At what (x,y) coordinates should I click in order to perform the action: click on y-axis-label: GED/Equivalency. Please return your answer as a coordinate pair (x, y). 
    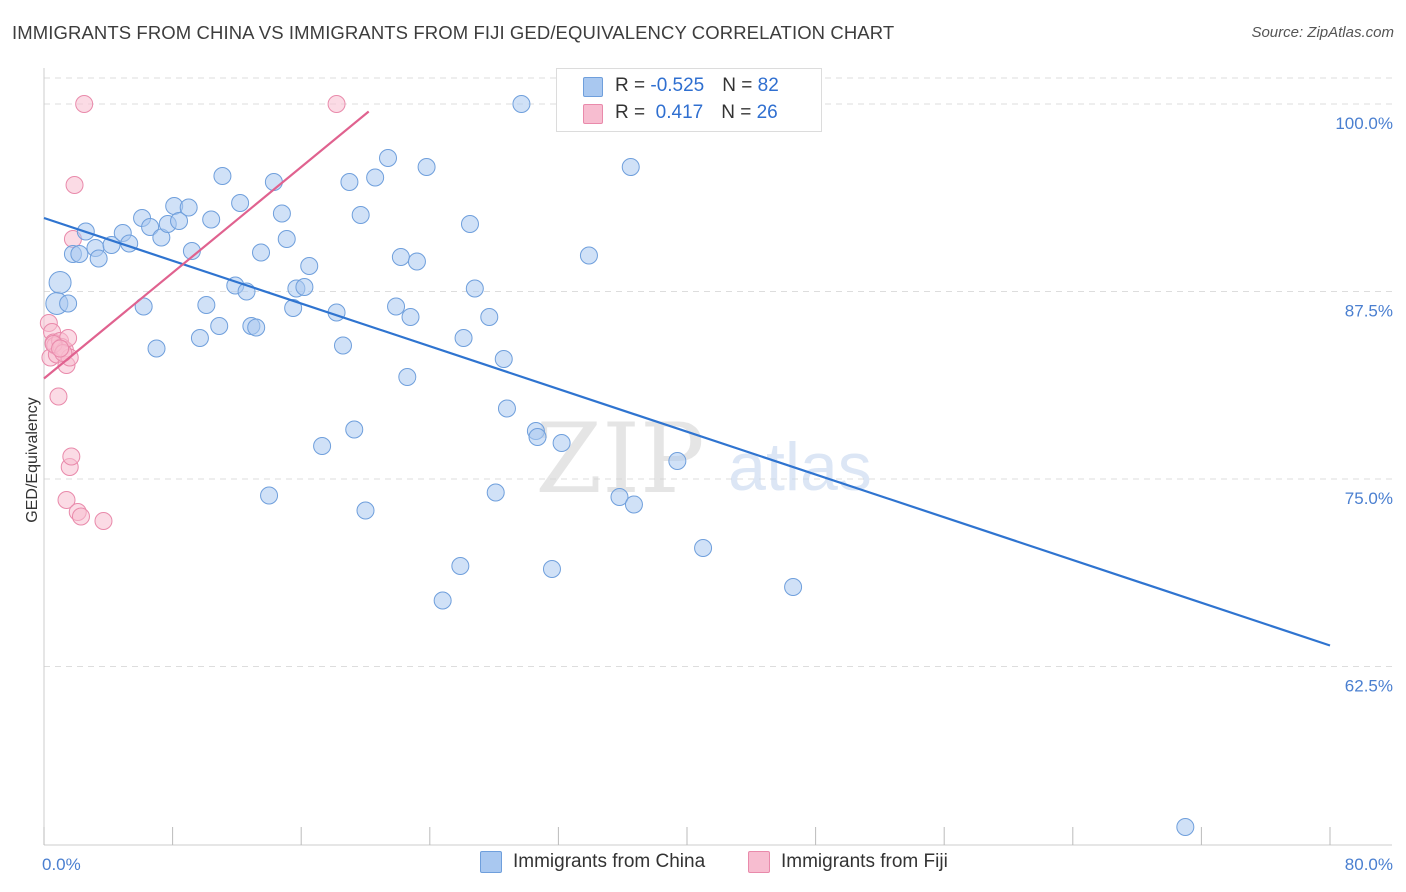
    Looking at the image, I should click on (32, 459).